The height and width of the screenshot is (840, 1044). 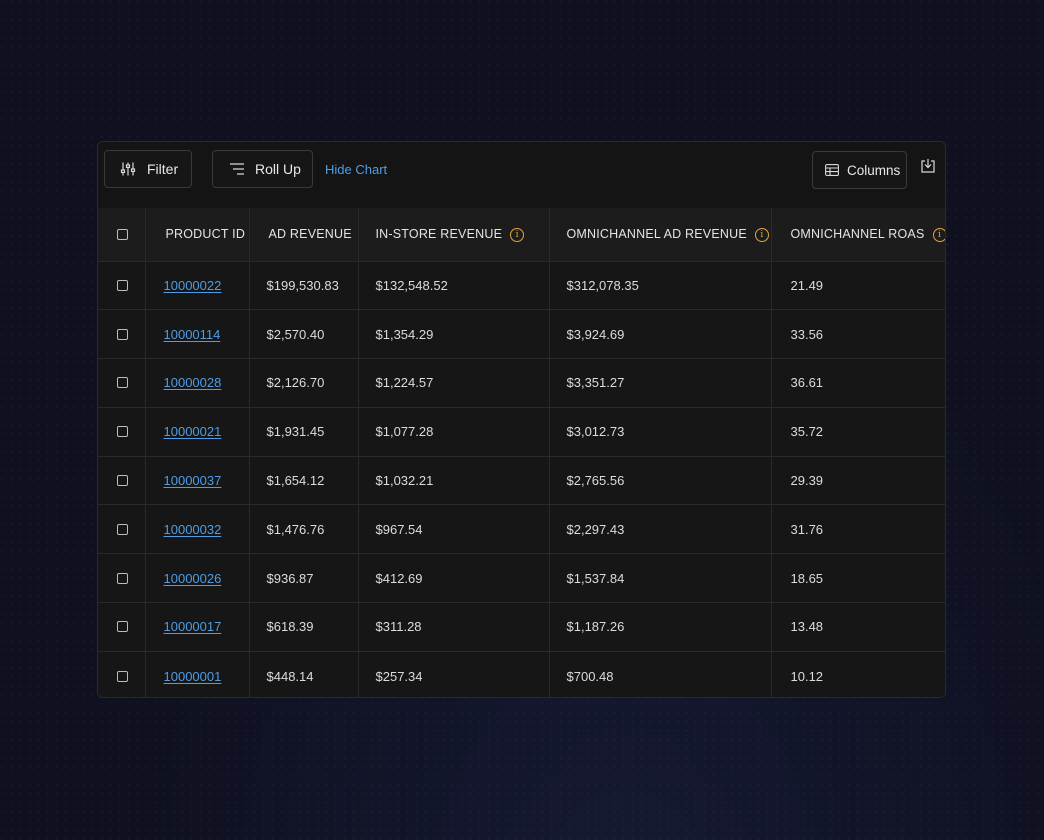 What do you see at coordinates (660, 432) in the screenshot?
I see `omnichannel-ad-revenue-cell: $3,012.73` at bounding box center [660, 432].